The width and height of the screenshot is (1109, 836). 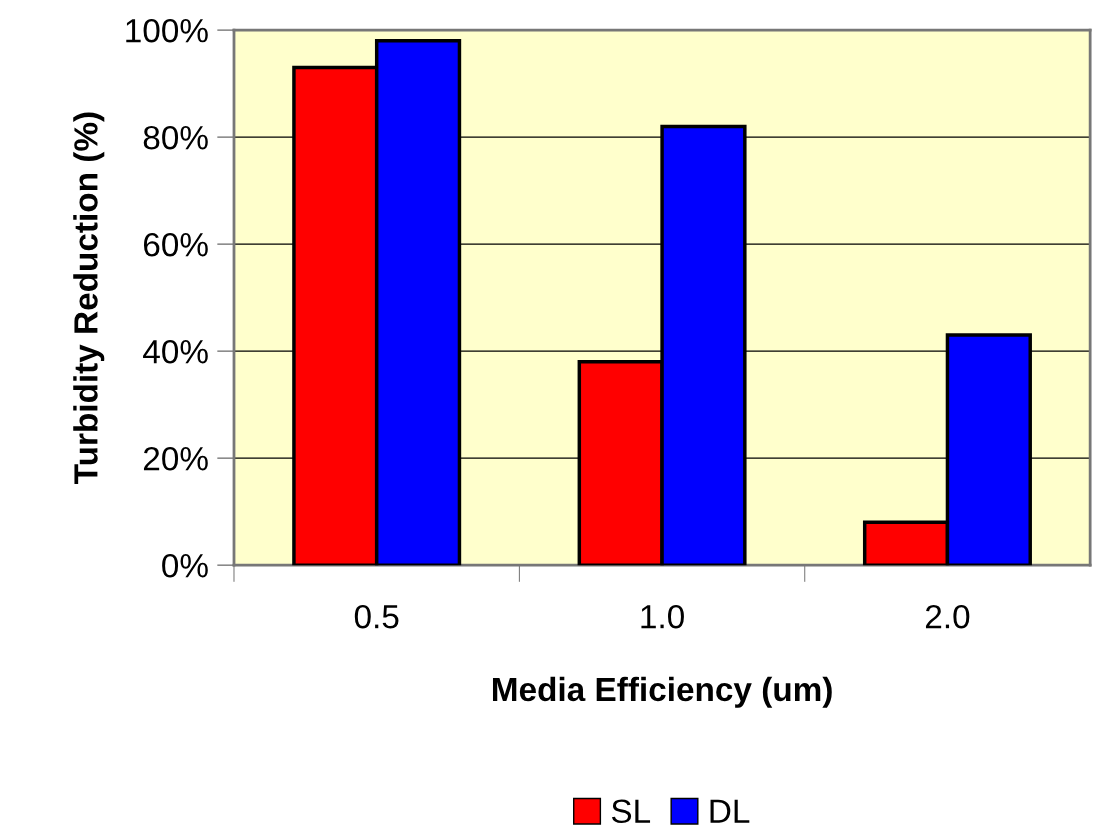 I want to click on y-tick-label: 100%, so click(x=167, y=30).